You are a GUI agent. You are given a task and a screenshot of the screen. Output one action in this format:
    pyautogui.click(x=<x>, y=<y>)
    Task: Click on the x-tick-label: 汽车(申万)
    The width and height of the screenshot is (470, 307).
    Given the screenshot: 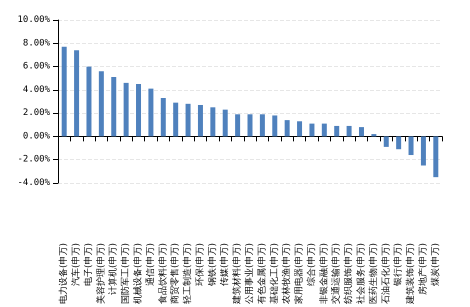 What is the action you would take?
    pyautogui.click(x=76, y=264)
    